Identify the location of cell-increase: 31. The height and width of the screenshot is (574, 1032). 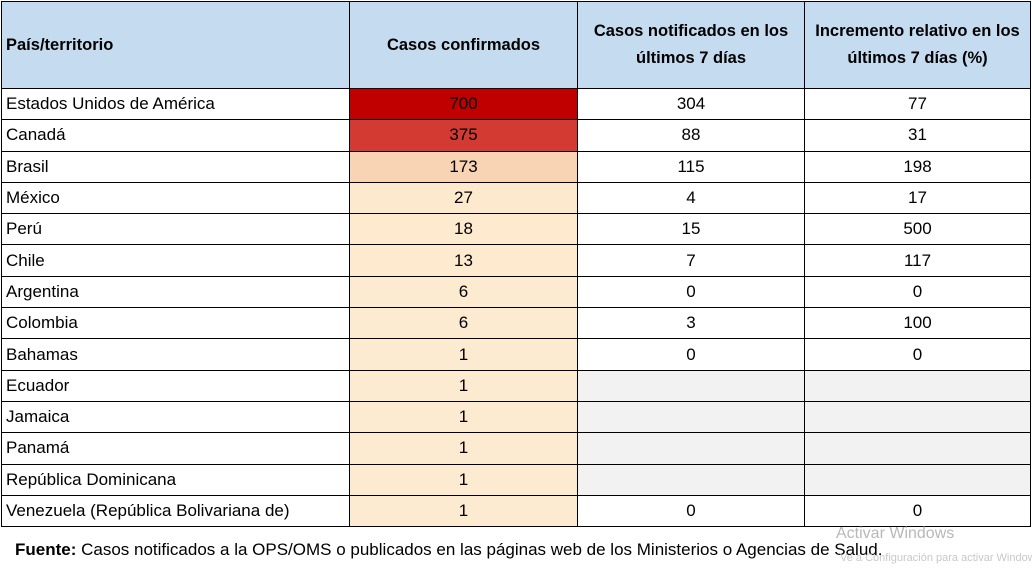
(917, 135).